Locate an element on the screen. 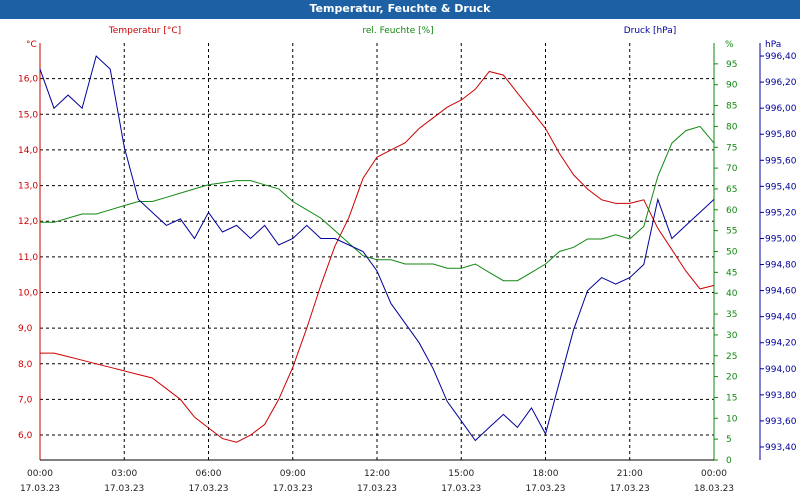 The height and width of the screenshot is (500, 800). y-tick-label-humidity: 30 is located at coordinates (732, 336).